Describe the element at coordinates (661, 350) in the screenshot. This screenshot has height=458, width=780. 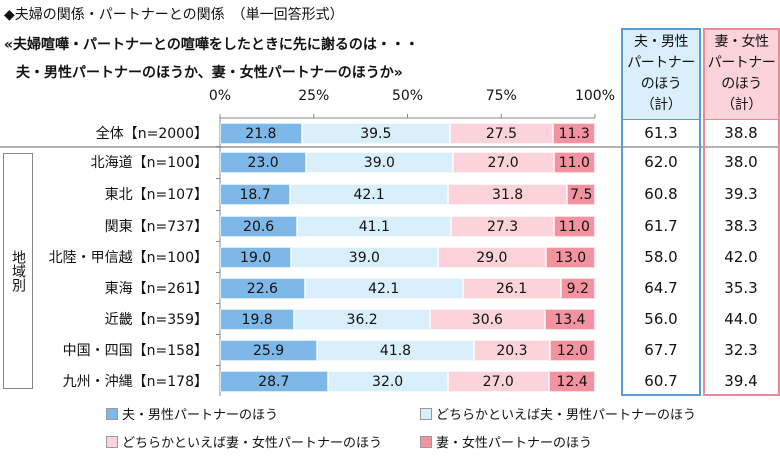
I see `husband-total-value: 67.7` at that location.